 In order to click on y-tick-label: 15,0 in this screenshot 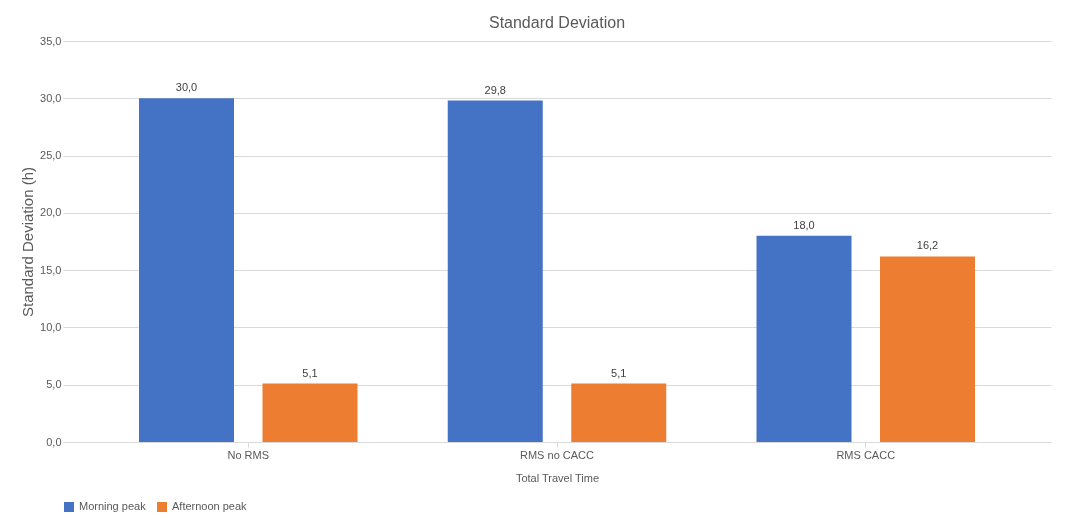, I will do `click(51, 269)`.